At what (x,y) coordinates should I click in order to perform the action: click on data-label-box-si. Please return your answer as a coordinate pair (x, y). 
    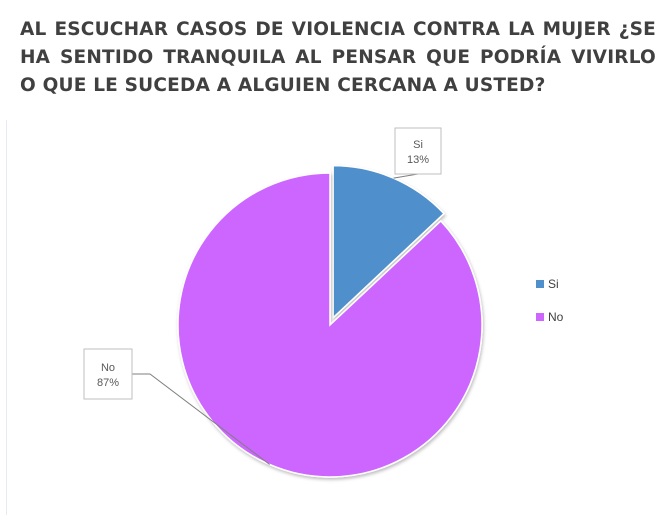
    Looking at the image, I should click on (418, 151).